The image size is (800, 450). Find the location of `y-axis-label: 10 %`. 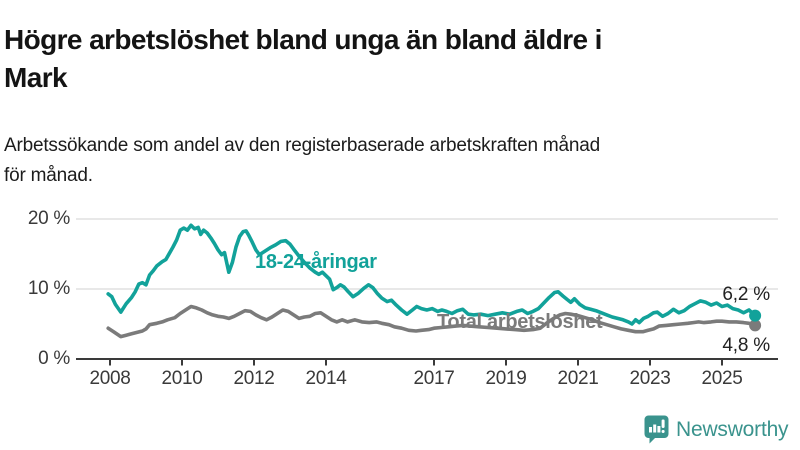

y-axis-label: 10 % is located at coordinates (48, 288).